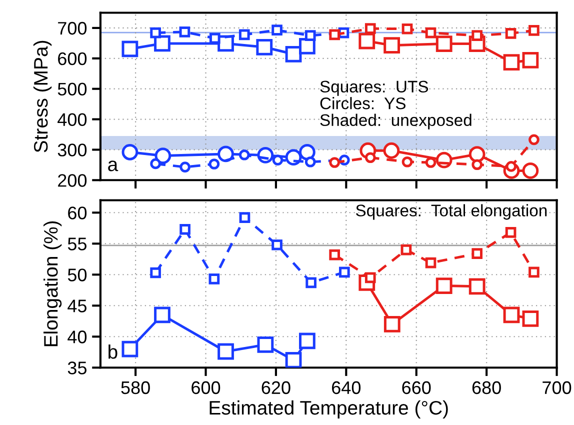  I want to click on annotation: Squares: UTS, so click(374, 88).